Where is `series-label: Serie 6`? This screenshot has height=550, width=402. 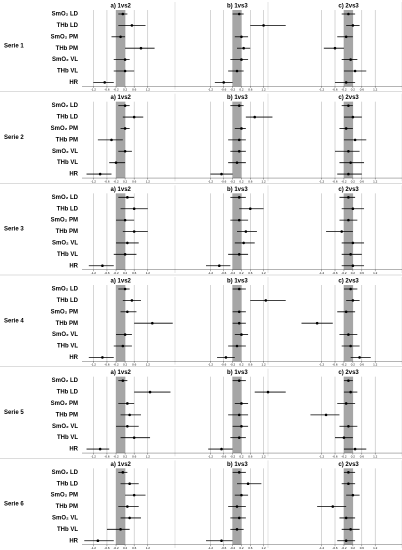
series-label: Serie 6 is located at coordinates (14, 505).